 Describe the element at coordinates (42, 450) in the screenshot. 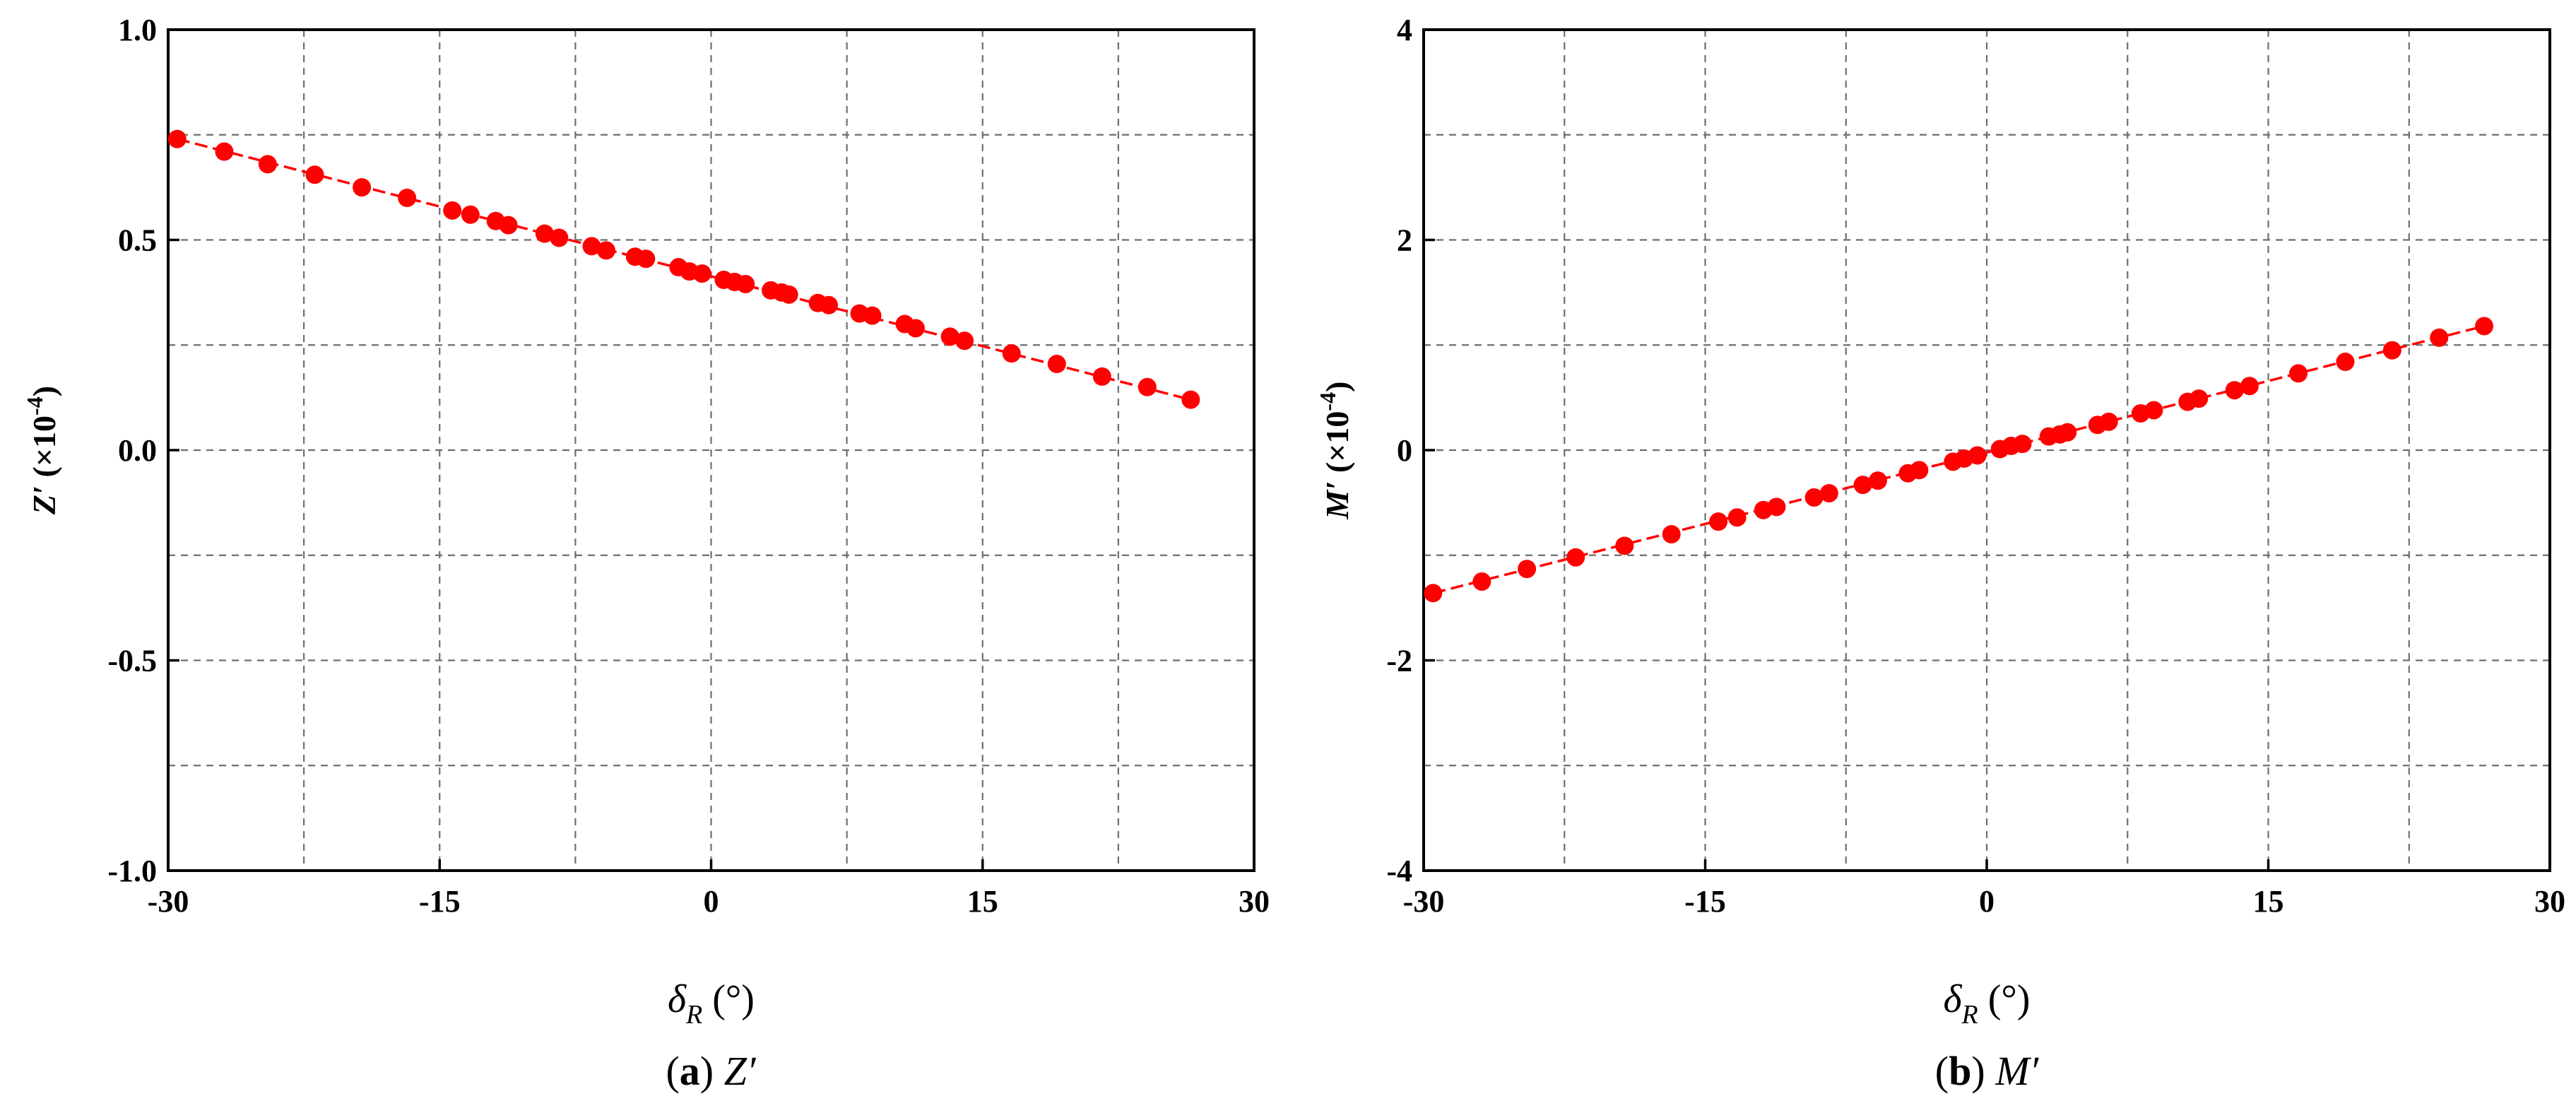

I see `y-axis-label: Z′ (×10-4)` at that location.